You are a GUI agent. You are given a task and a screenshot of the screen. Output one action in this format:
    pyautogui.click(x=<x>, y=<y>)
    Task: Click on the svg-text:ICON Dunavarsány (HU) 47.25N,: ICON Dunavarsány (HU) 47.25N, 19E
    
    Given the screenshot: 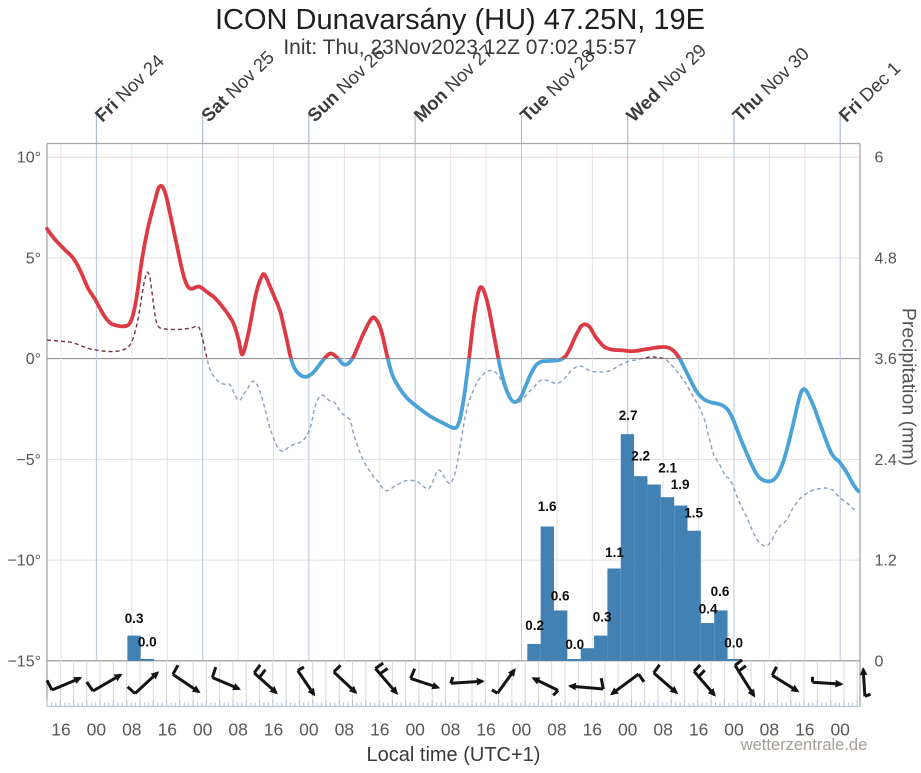 What is the action you would take?
    pyautogui.click(x=460, y=20)
    